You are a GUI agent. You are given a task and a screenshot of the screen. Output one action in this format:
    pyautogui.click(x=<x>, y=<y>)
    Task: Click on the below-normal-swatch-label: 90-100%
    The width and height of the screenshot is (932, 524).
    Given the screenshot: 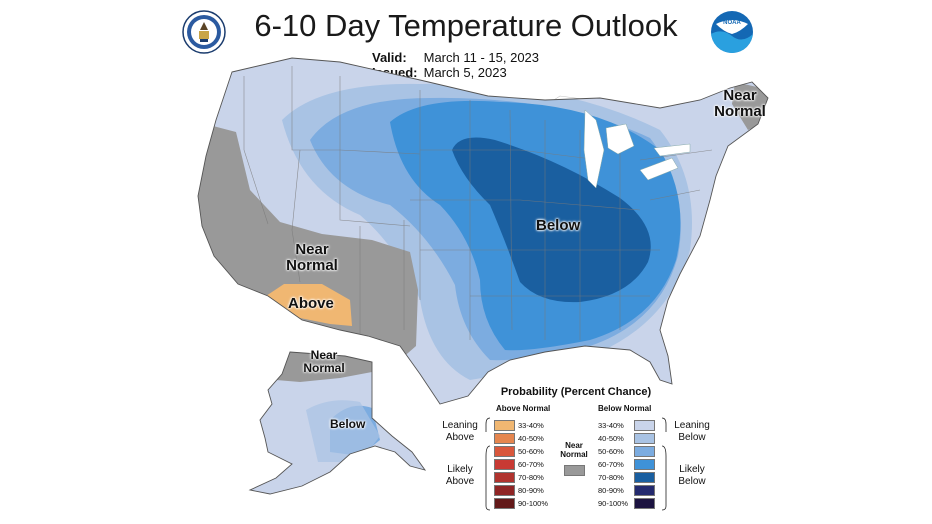 What is the action you would take?
    pyautogui.click(x=613, y=503)
    